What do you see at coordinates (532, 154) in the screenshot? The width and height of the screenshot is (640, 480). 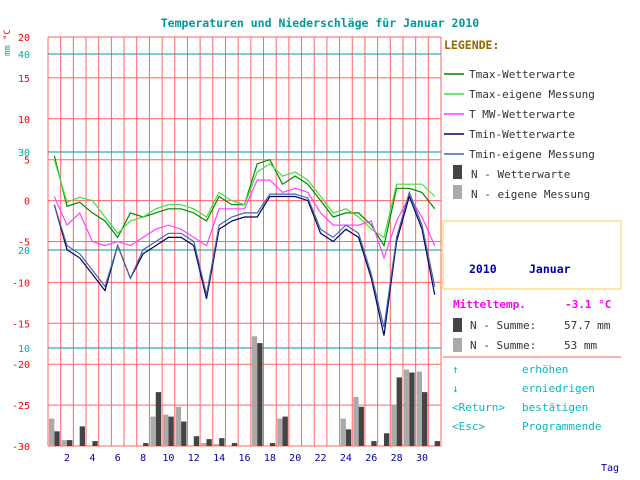 I see `legend-item-label: Tmin-eigene Messung` at bounding box center [532, 154].